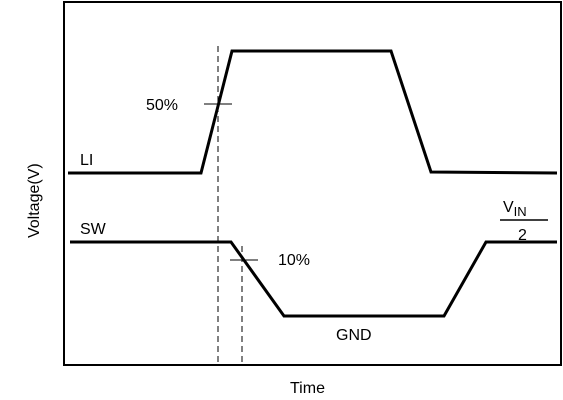  Describe the element at coordinates (93, 229) in the screenshot. I see `sw-label: SW` at that location.